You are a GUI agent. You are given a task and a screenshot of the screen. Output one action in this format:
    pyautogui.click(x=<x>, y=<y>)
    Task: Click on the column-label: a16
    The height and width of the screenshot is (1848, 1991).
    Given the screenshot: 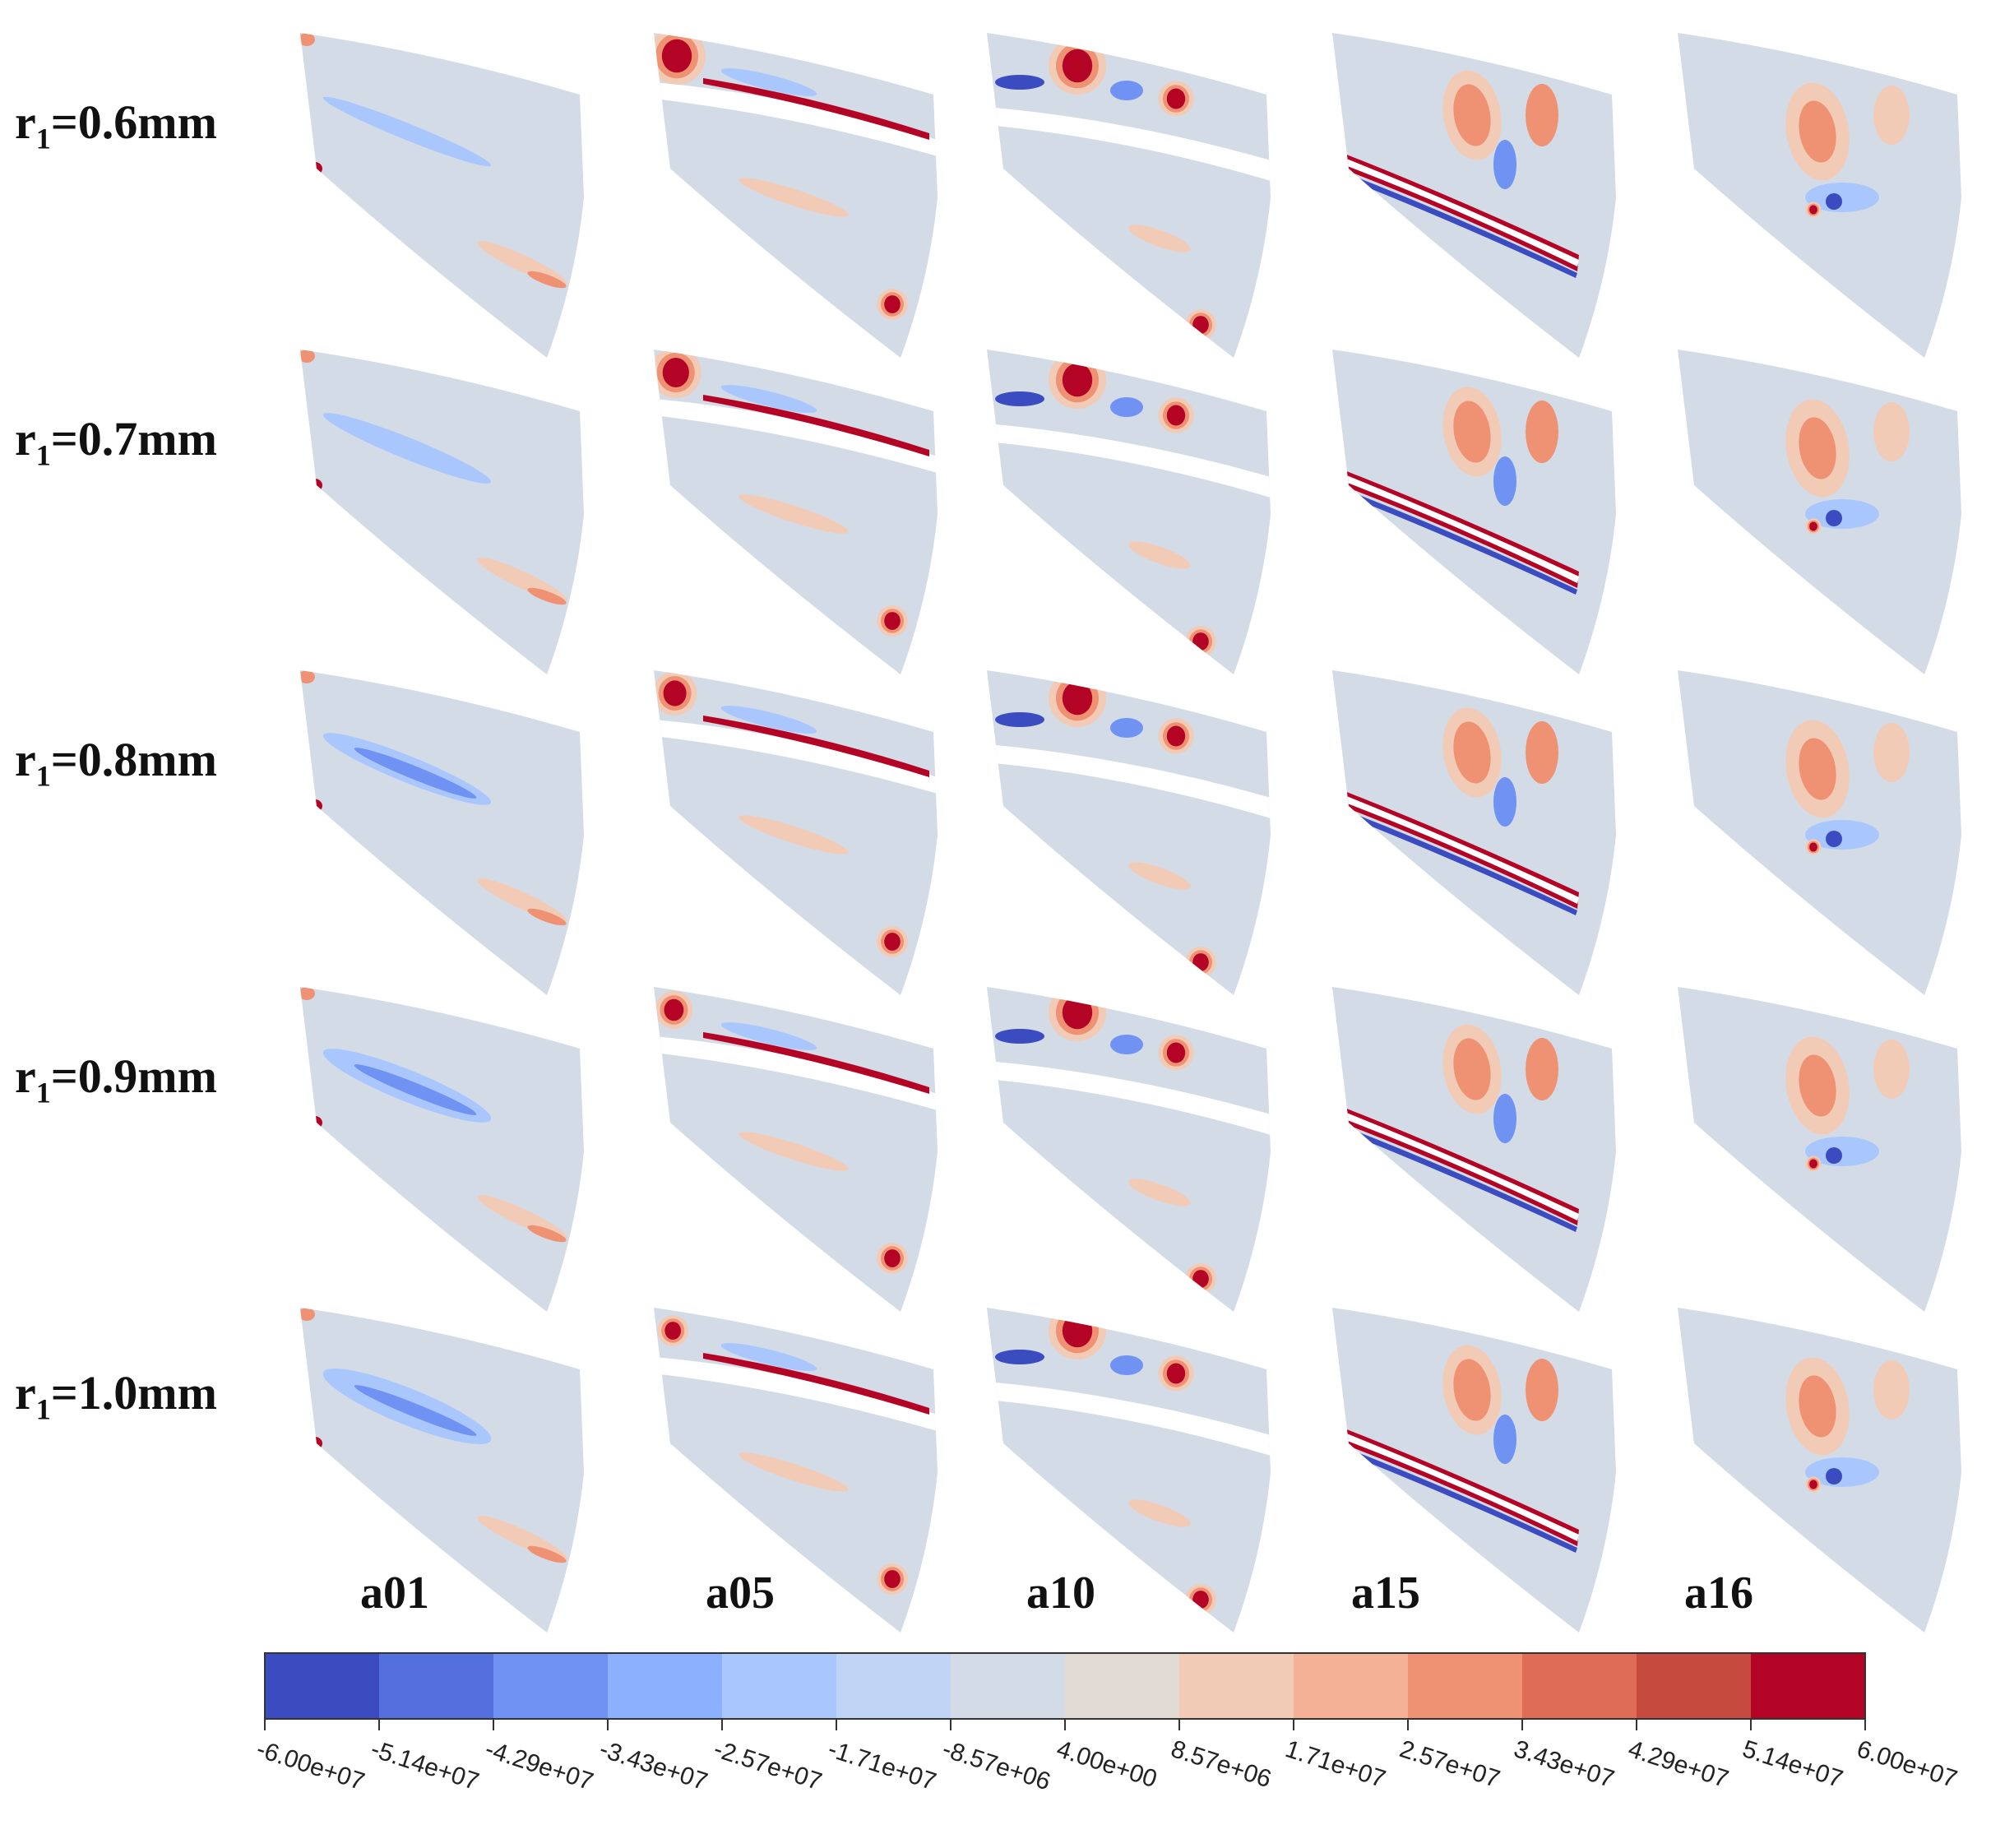 What is the action you would take?
    pyautogui.click(x=1718, y=1593)
    